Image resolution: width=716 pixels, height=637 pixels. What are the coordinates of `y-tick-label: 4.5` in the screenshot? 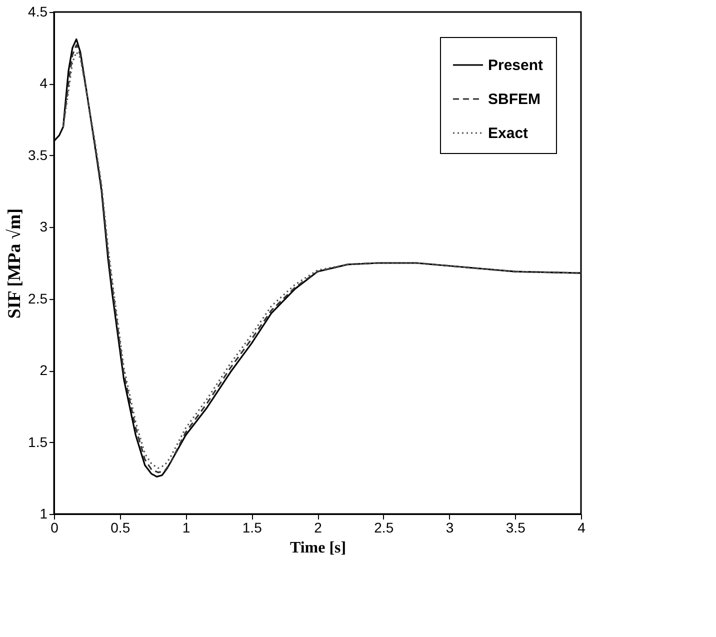 It's located at (38, 12).